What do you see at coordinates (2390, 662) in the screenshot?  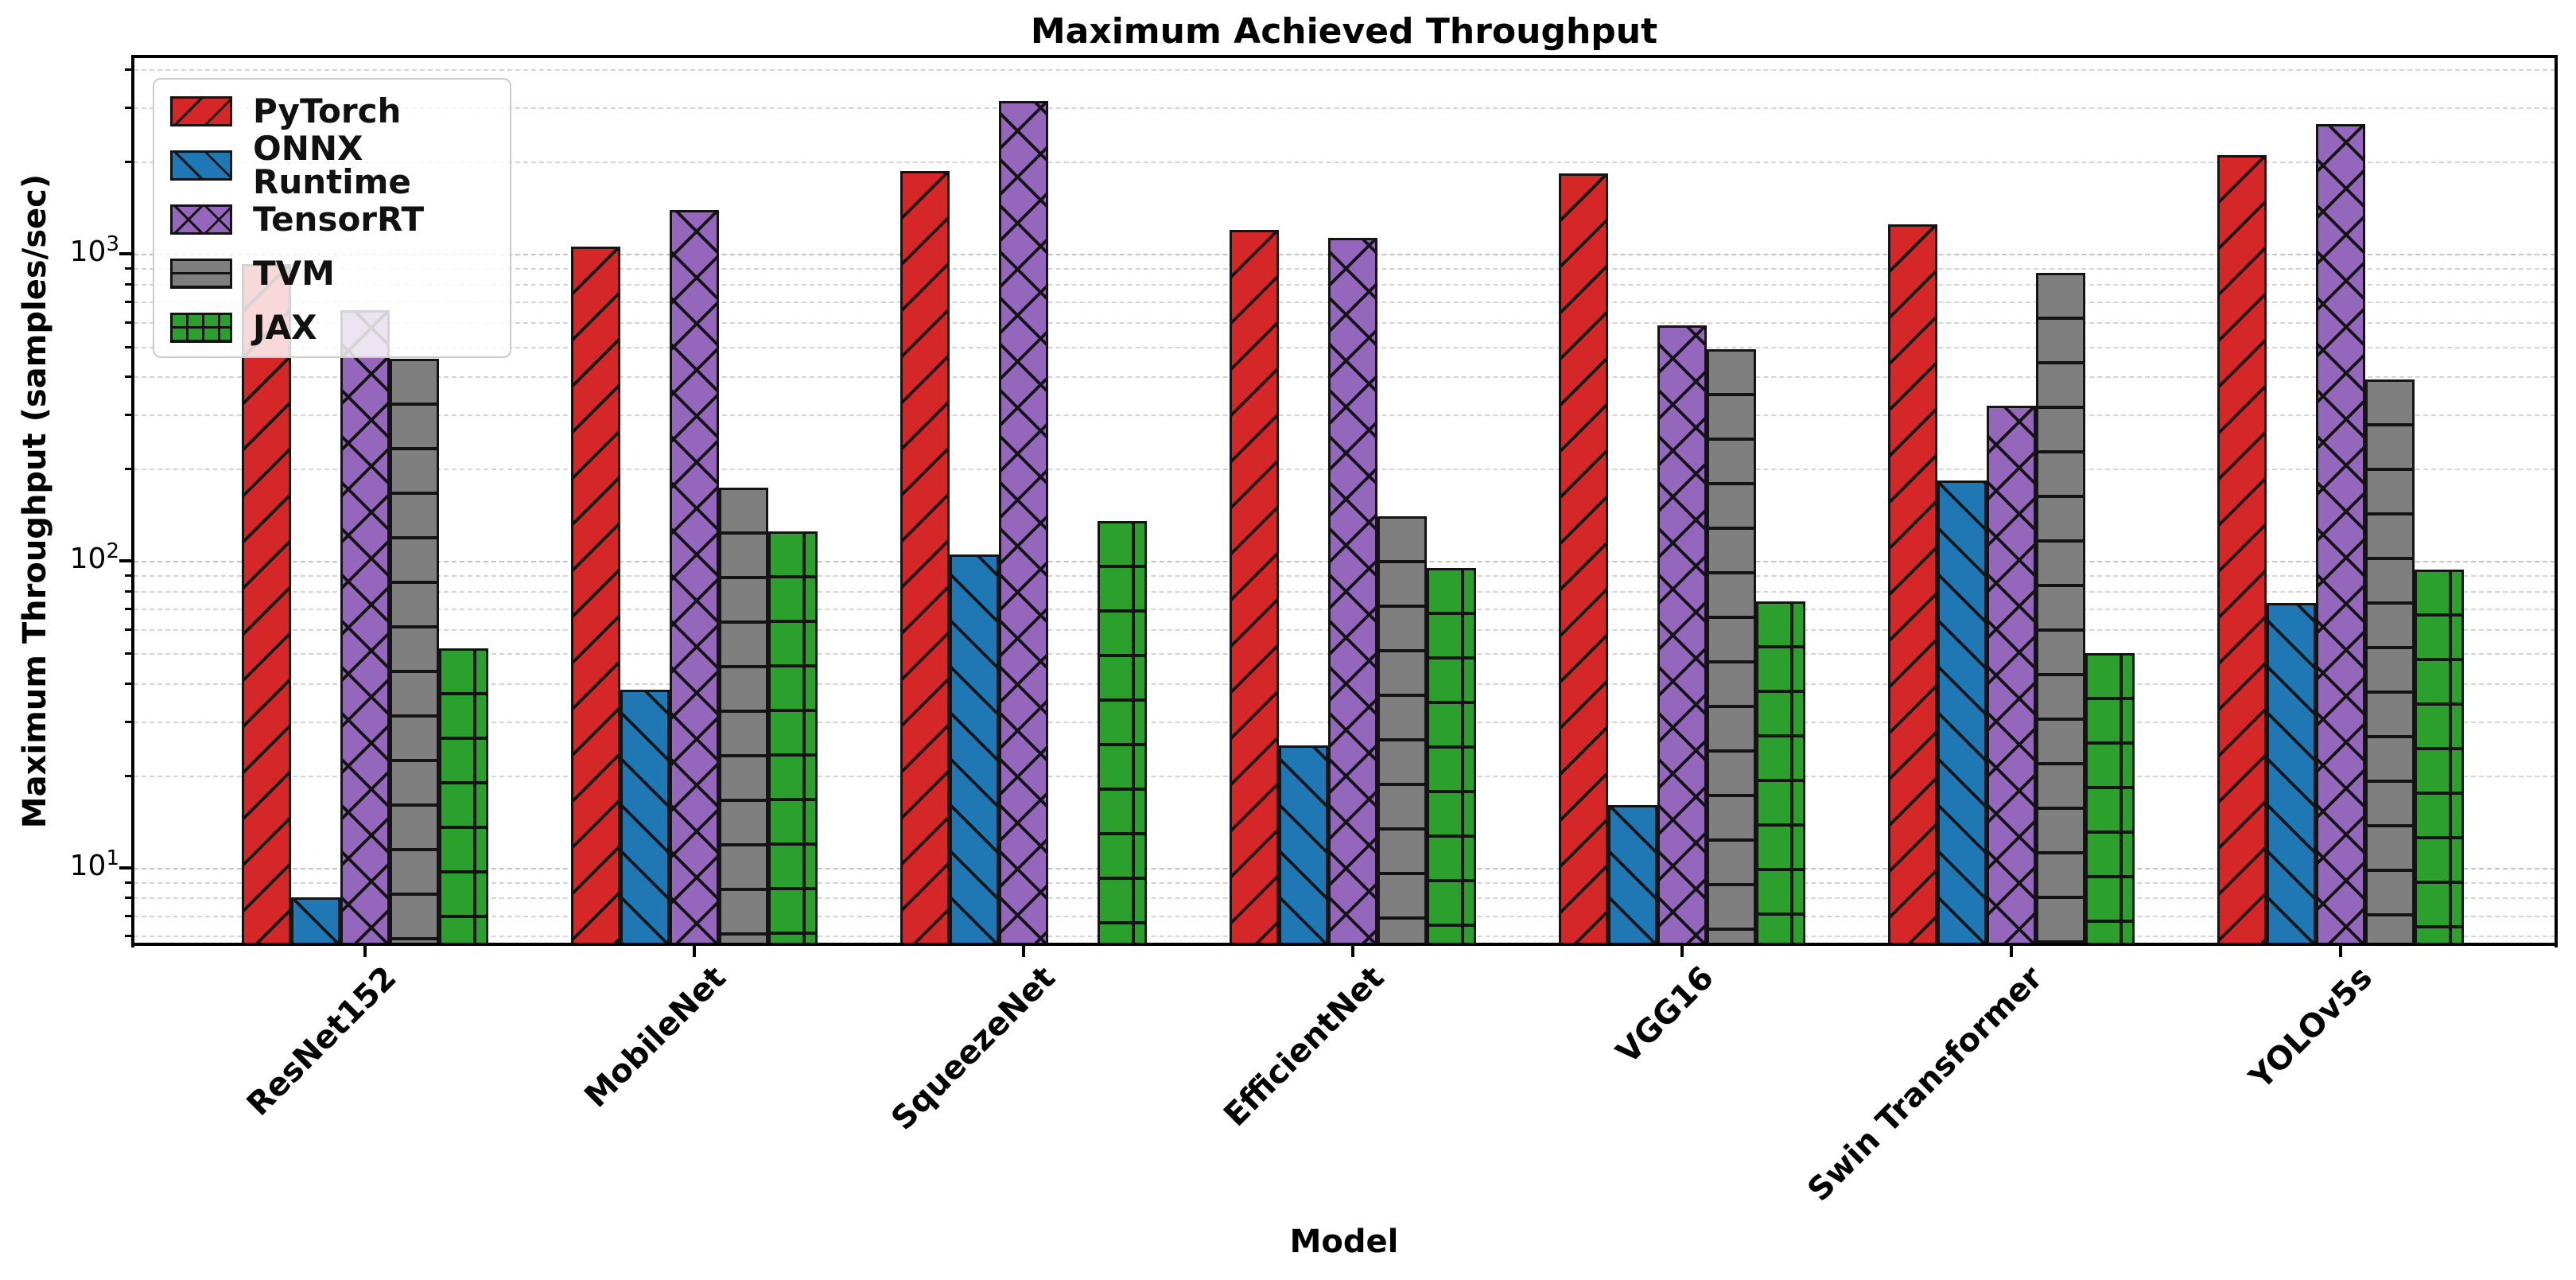 I see `bar-tvm-yolov5s` at bounding box center [2390, 662].